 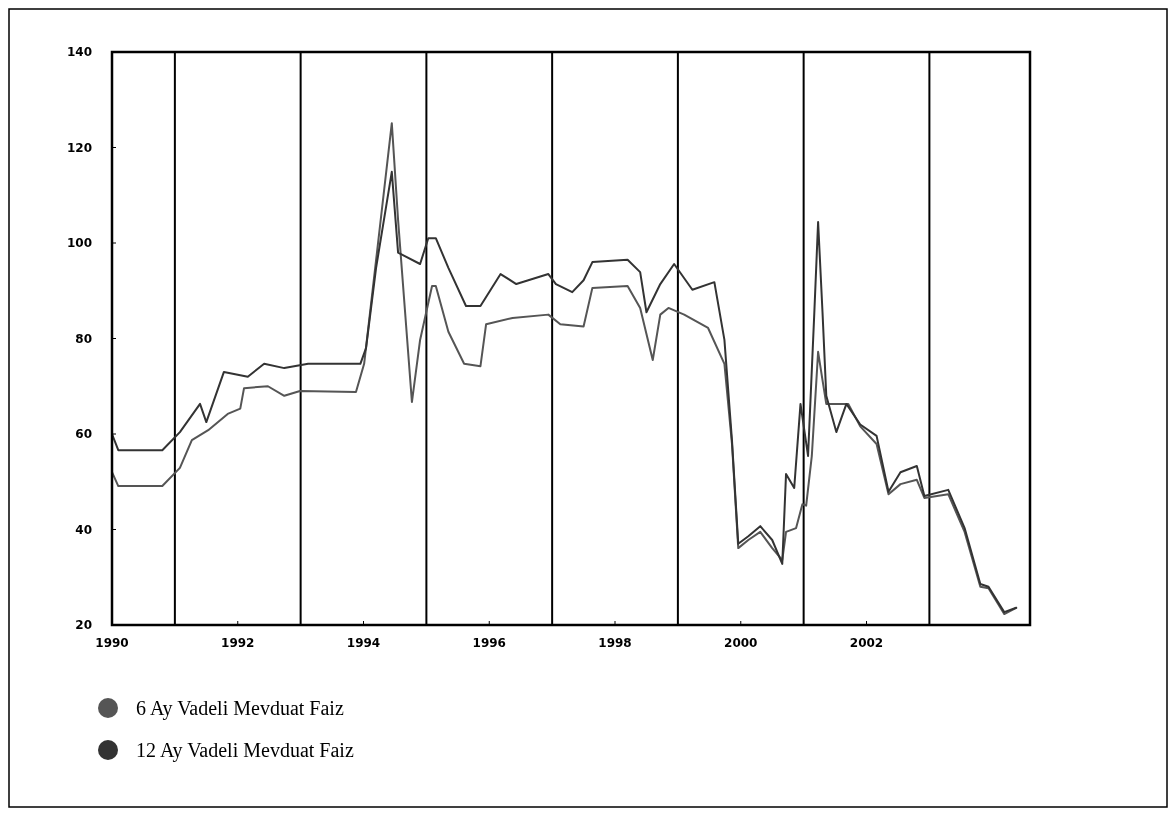 What do you see at coordinates (79, 243) in the screenshot?
I see `y-tick-label: 100` at bounding box center [79, 243].